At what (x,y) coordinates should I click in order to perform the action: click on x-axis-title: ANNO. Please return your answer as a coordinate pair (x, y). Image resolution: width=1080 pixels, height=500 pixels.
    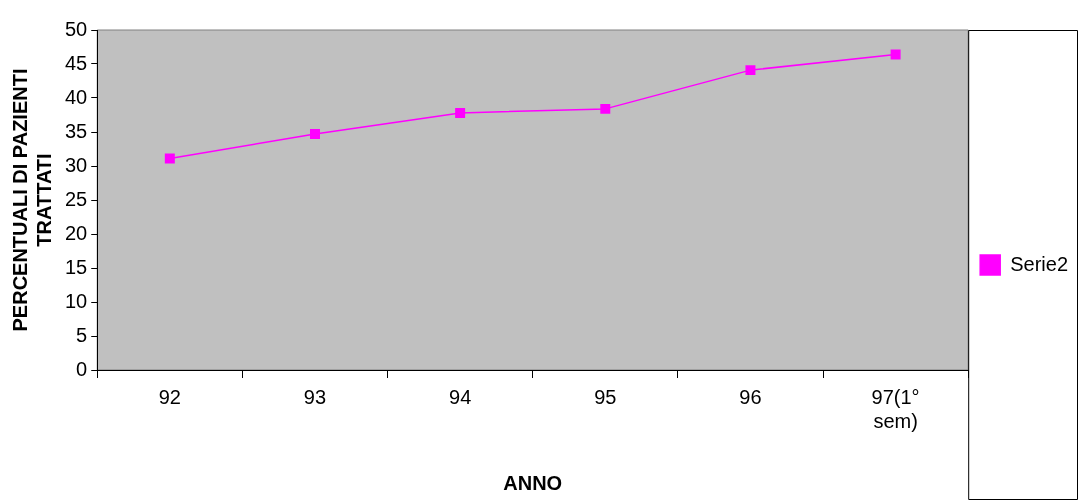
    Looking at the image, I should click on (533, 482).